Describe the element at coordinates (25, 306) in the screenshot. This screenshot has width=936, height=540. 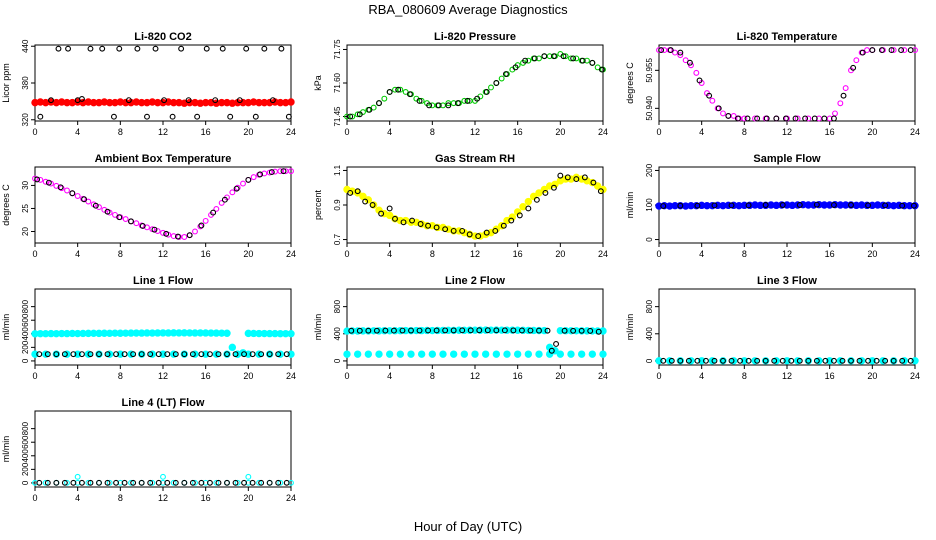
I see `y-tick-label: 800` at that location.